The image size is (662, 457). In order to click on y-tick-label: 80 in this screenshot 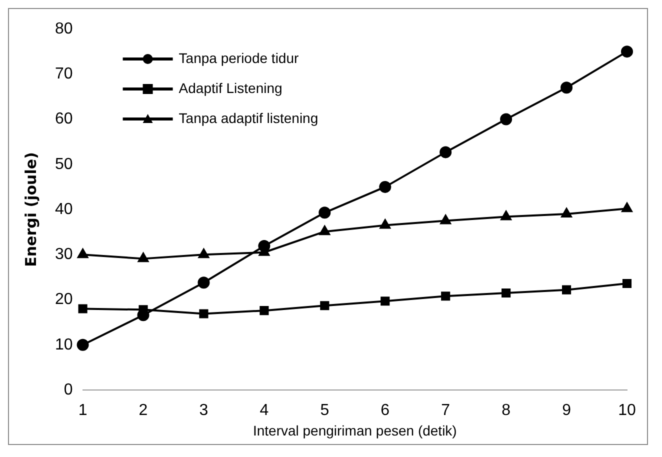, I will do `click(64, 29)`.